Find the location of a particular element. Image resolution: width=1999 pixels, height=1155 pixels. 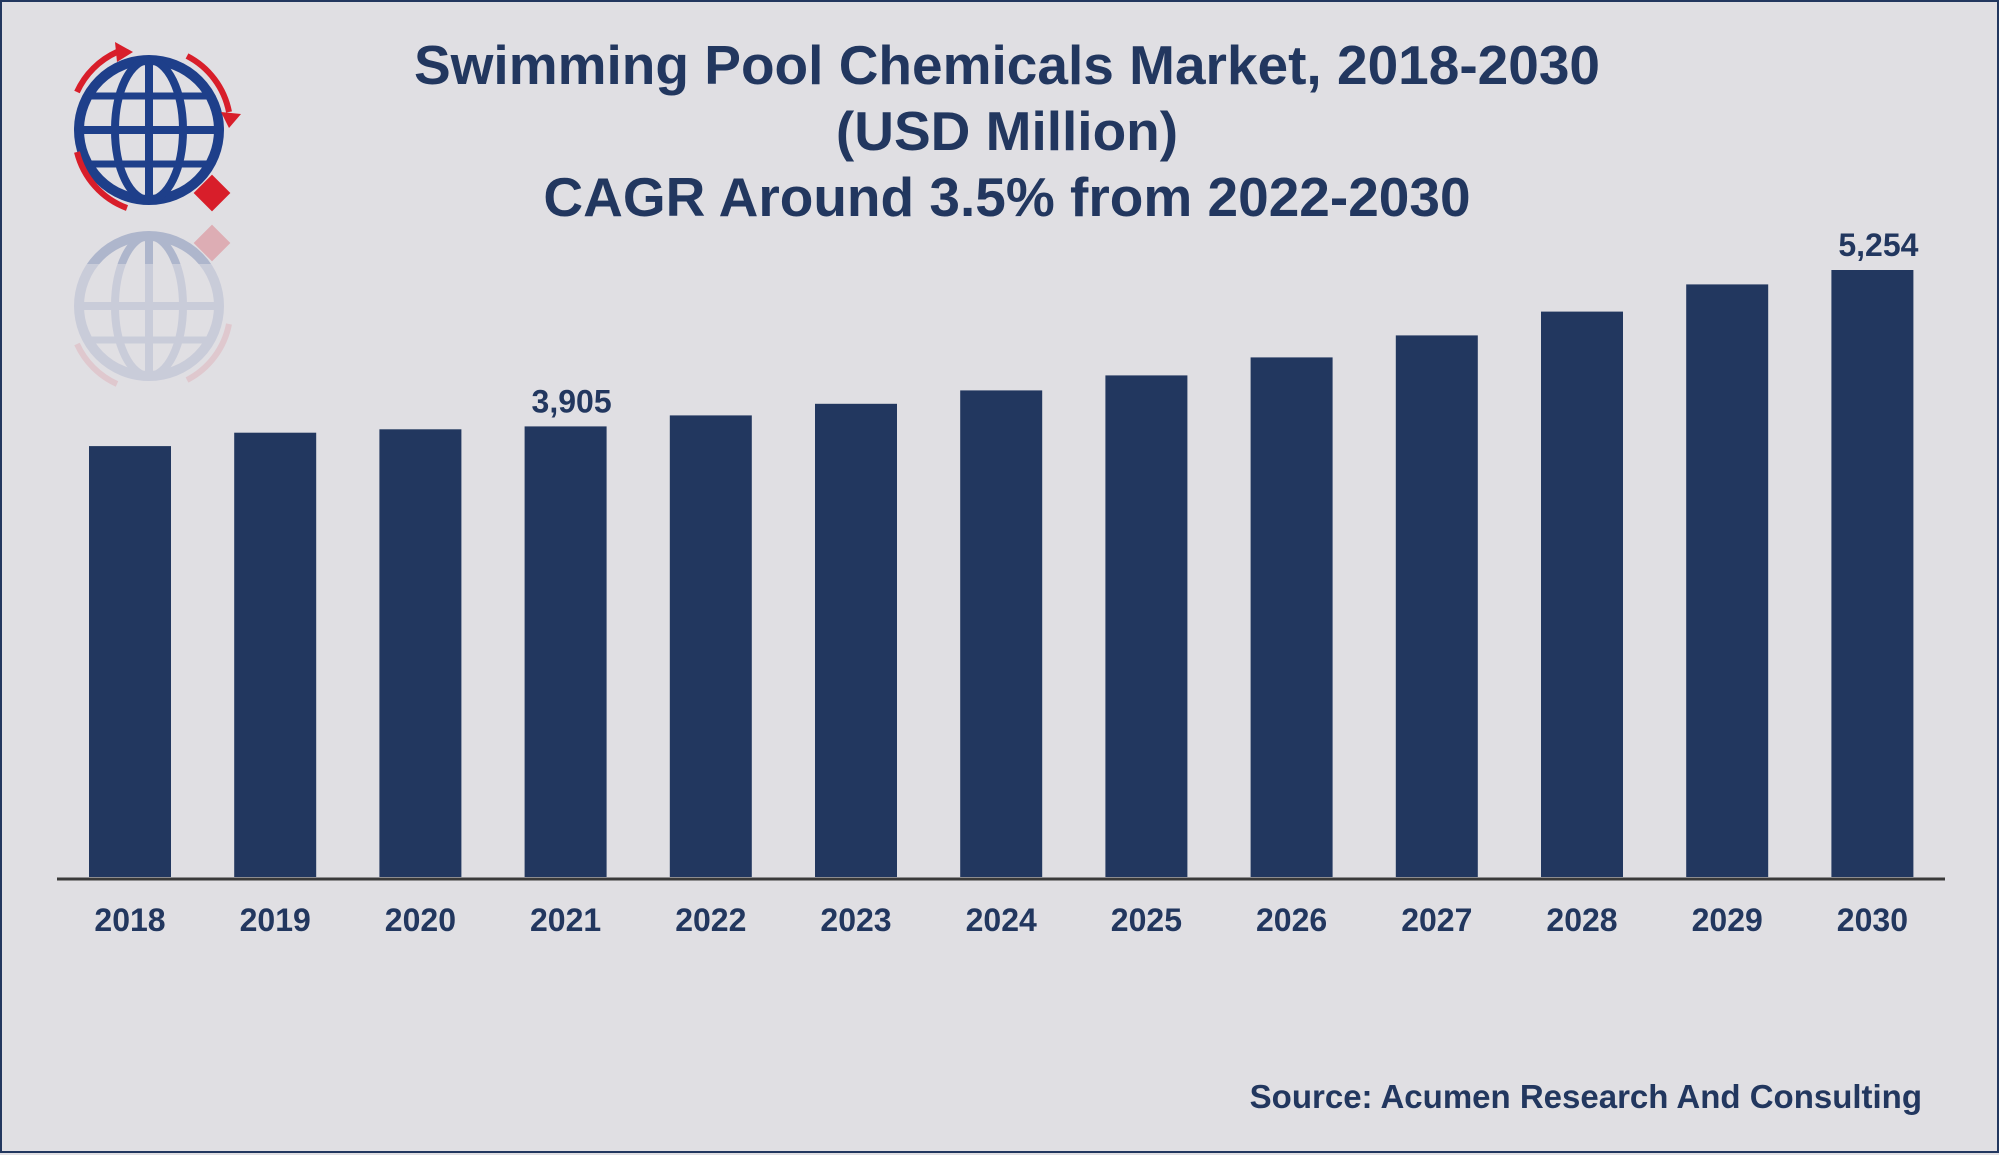

bar-2029 is located at coordinates (1727, 580).